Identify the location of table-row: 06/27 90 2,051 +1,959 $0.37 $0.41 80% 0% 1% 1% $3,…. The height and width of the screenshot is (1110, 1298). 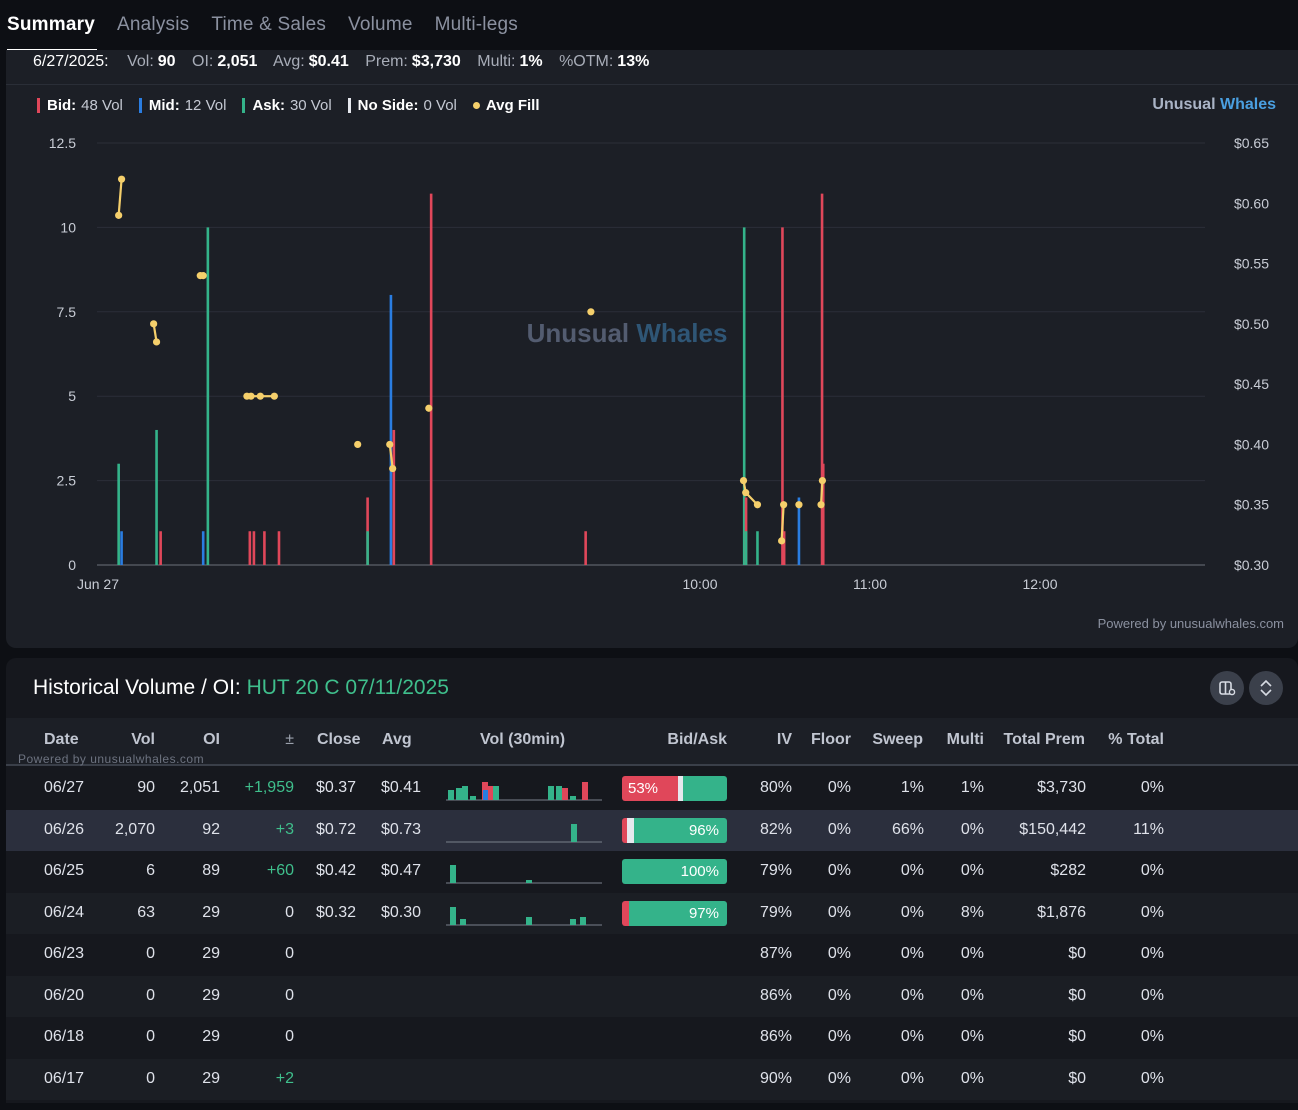
(652, 789).